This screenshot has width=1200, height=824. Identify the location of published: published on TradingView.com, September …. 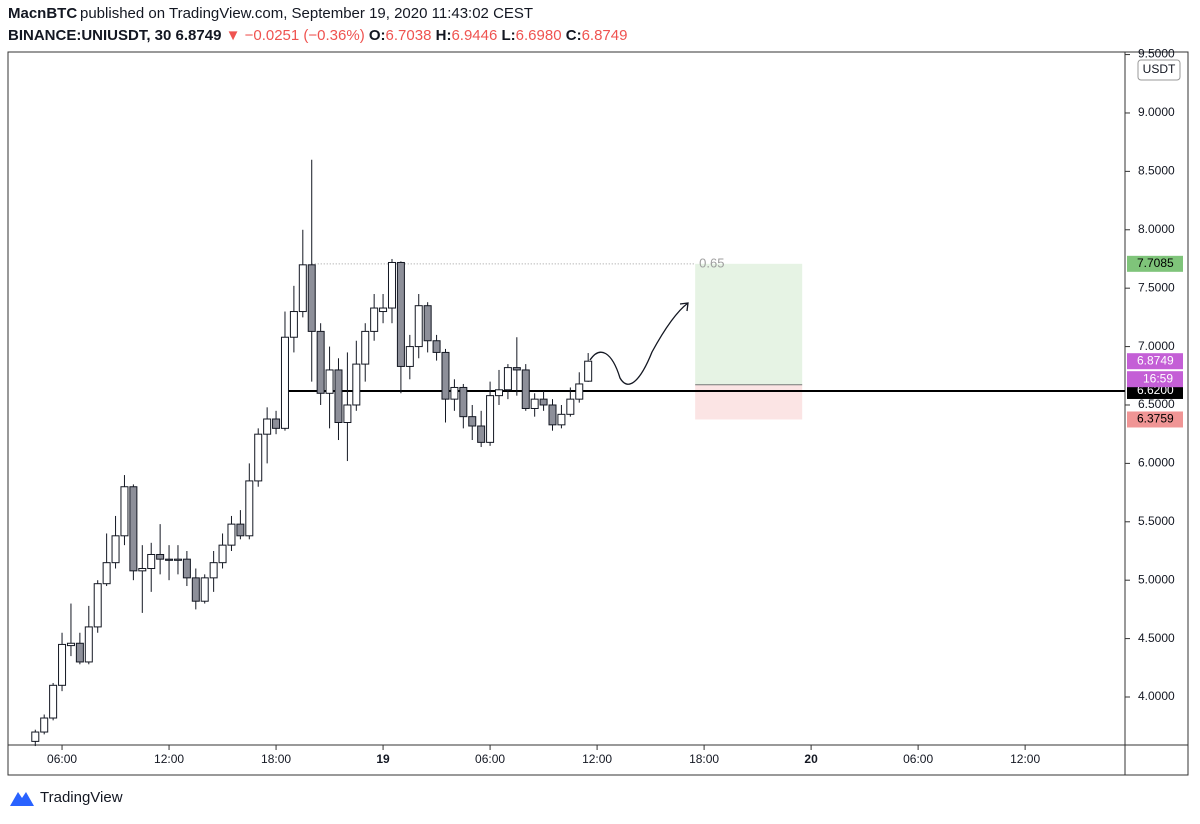
(306, 13).